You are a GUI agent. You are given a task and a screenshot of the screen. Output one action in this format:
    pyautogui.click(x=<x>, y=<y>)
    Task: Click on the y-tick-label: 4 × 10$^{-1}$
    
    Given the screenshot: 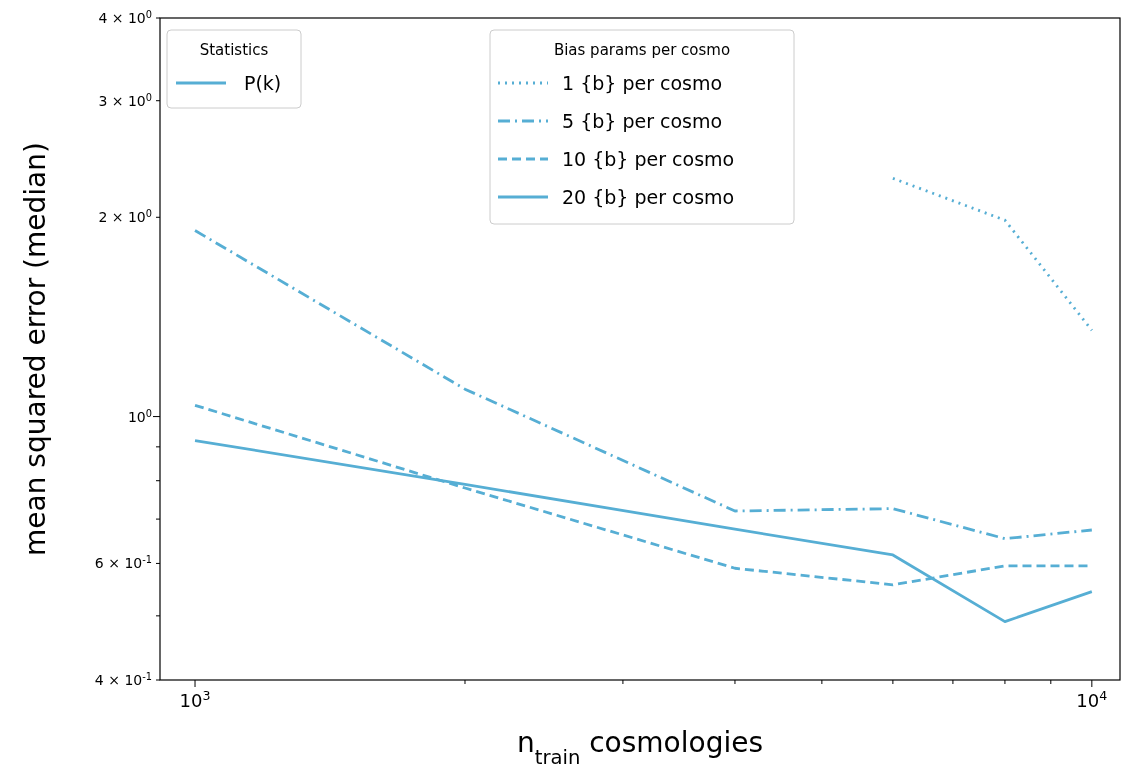 What is the action you would take?
    pyautogui.click(x=123, y=679)
    